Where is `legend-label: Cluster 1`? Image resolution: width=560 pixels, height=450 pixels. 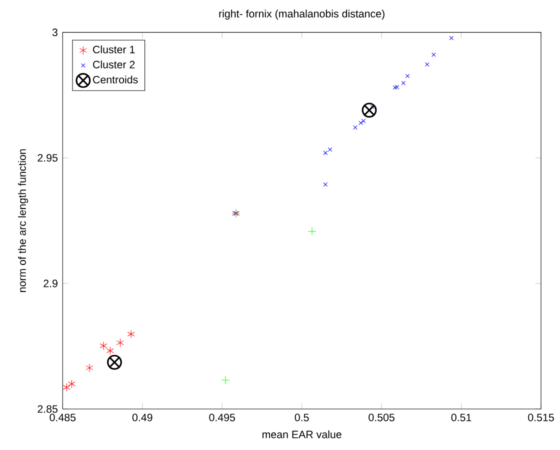 legend-label: Cluster 1 is located at coordinates (114, 49).